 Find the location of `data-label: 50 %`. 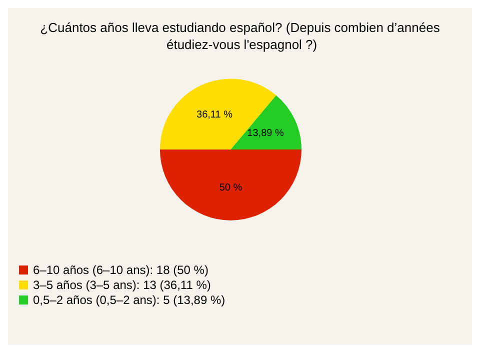

data-label: 50 % is located at coordinates (230, 188).